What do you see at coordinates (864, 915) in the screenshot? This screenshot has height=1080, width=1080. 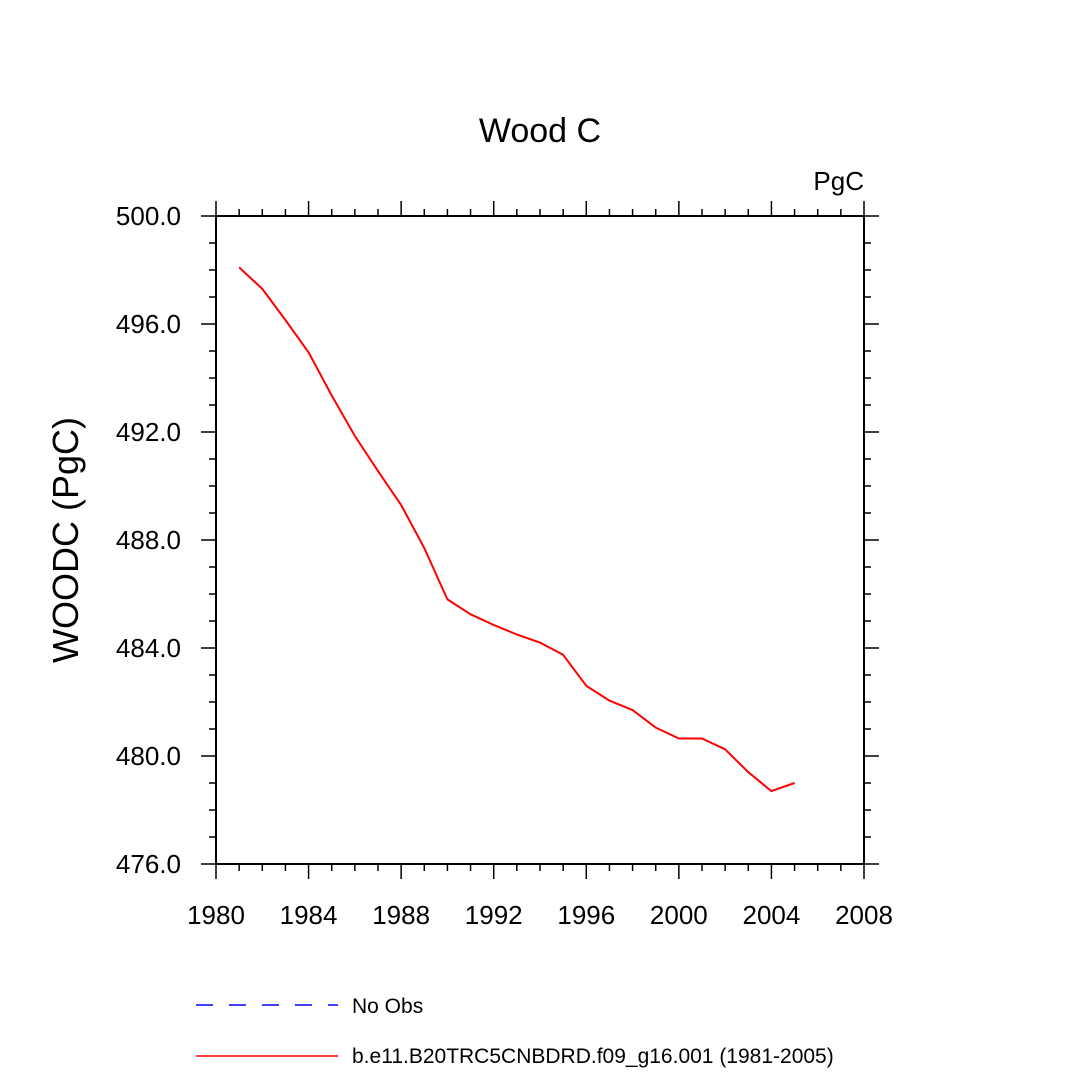 I see `x-tick-label: 2008` at bounding box center [864, 915].